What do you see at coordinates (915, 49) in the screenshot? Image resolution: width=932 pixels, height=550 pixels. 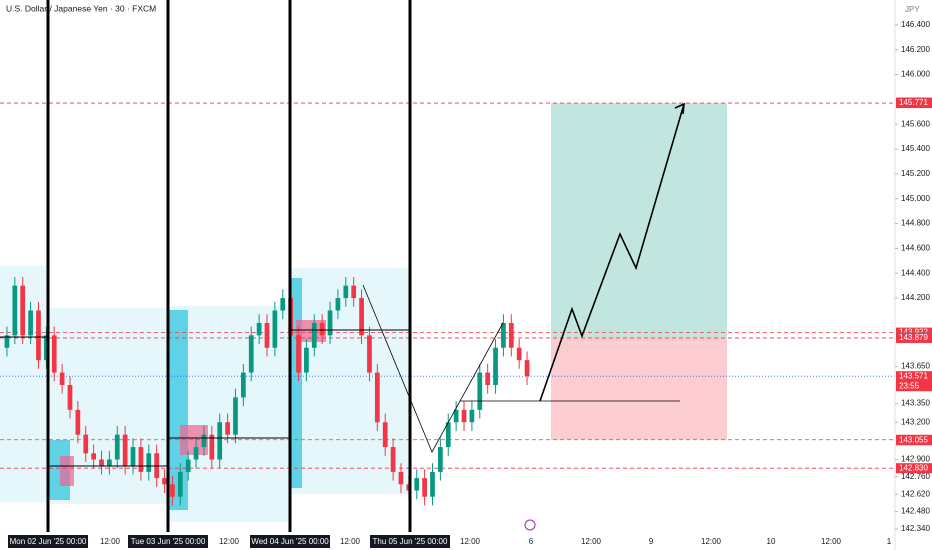 I see `y-tick-label: 146.200` at bounding box center [915, 49].